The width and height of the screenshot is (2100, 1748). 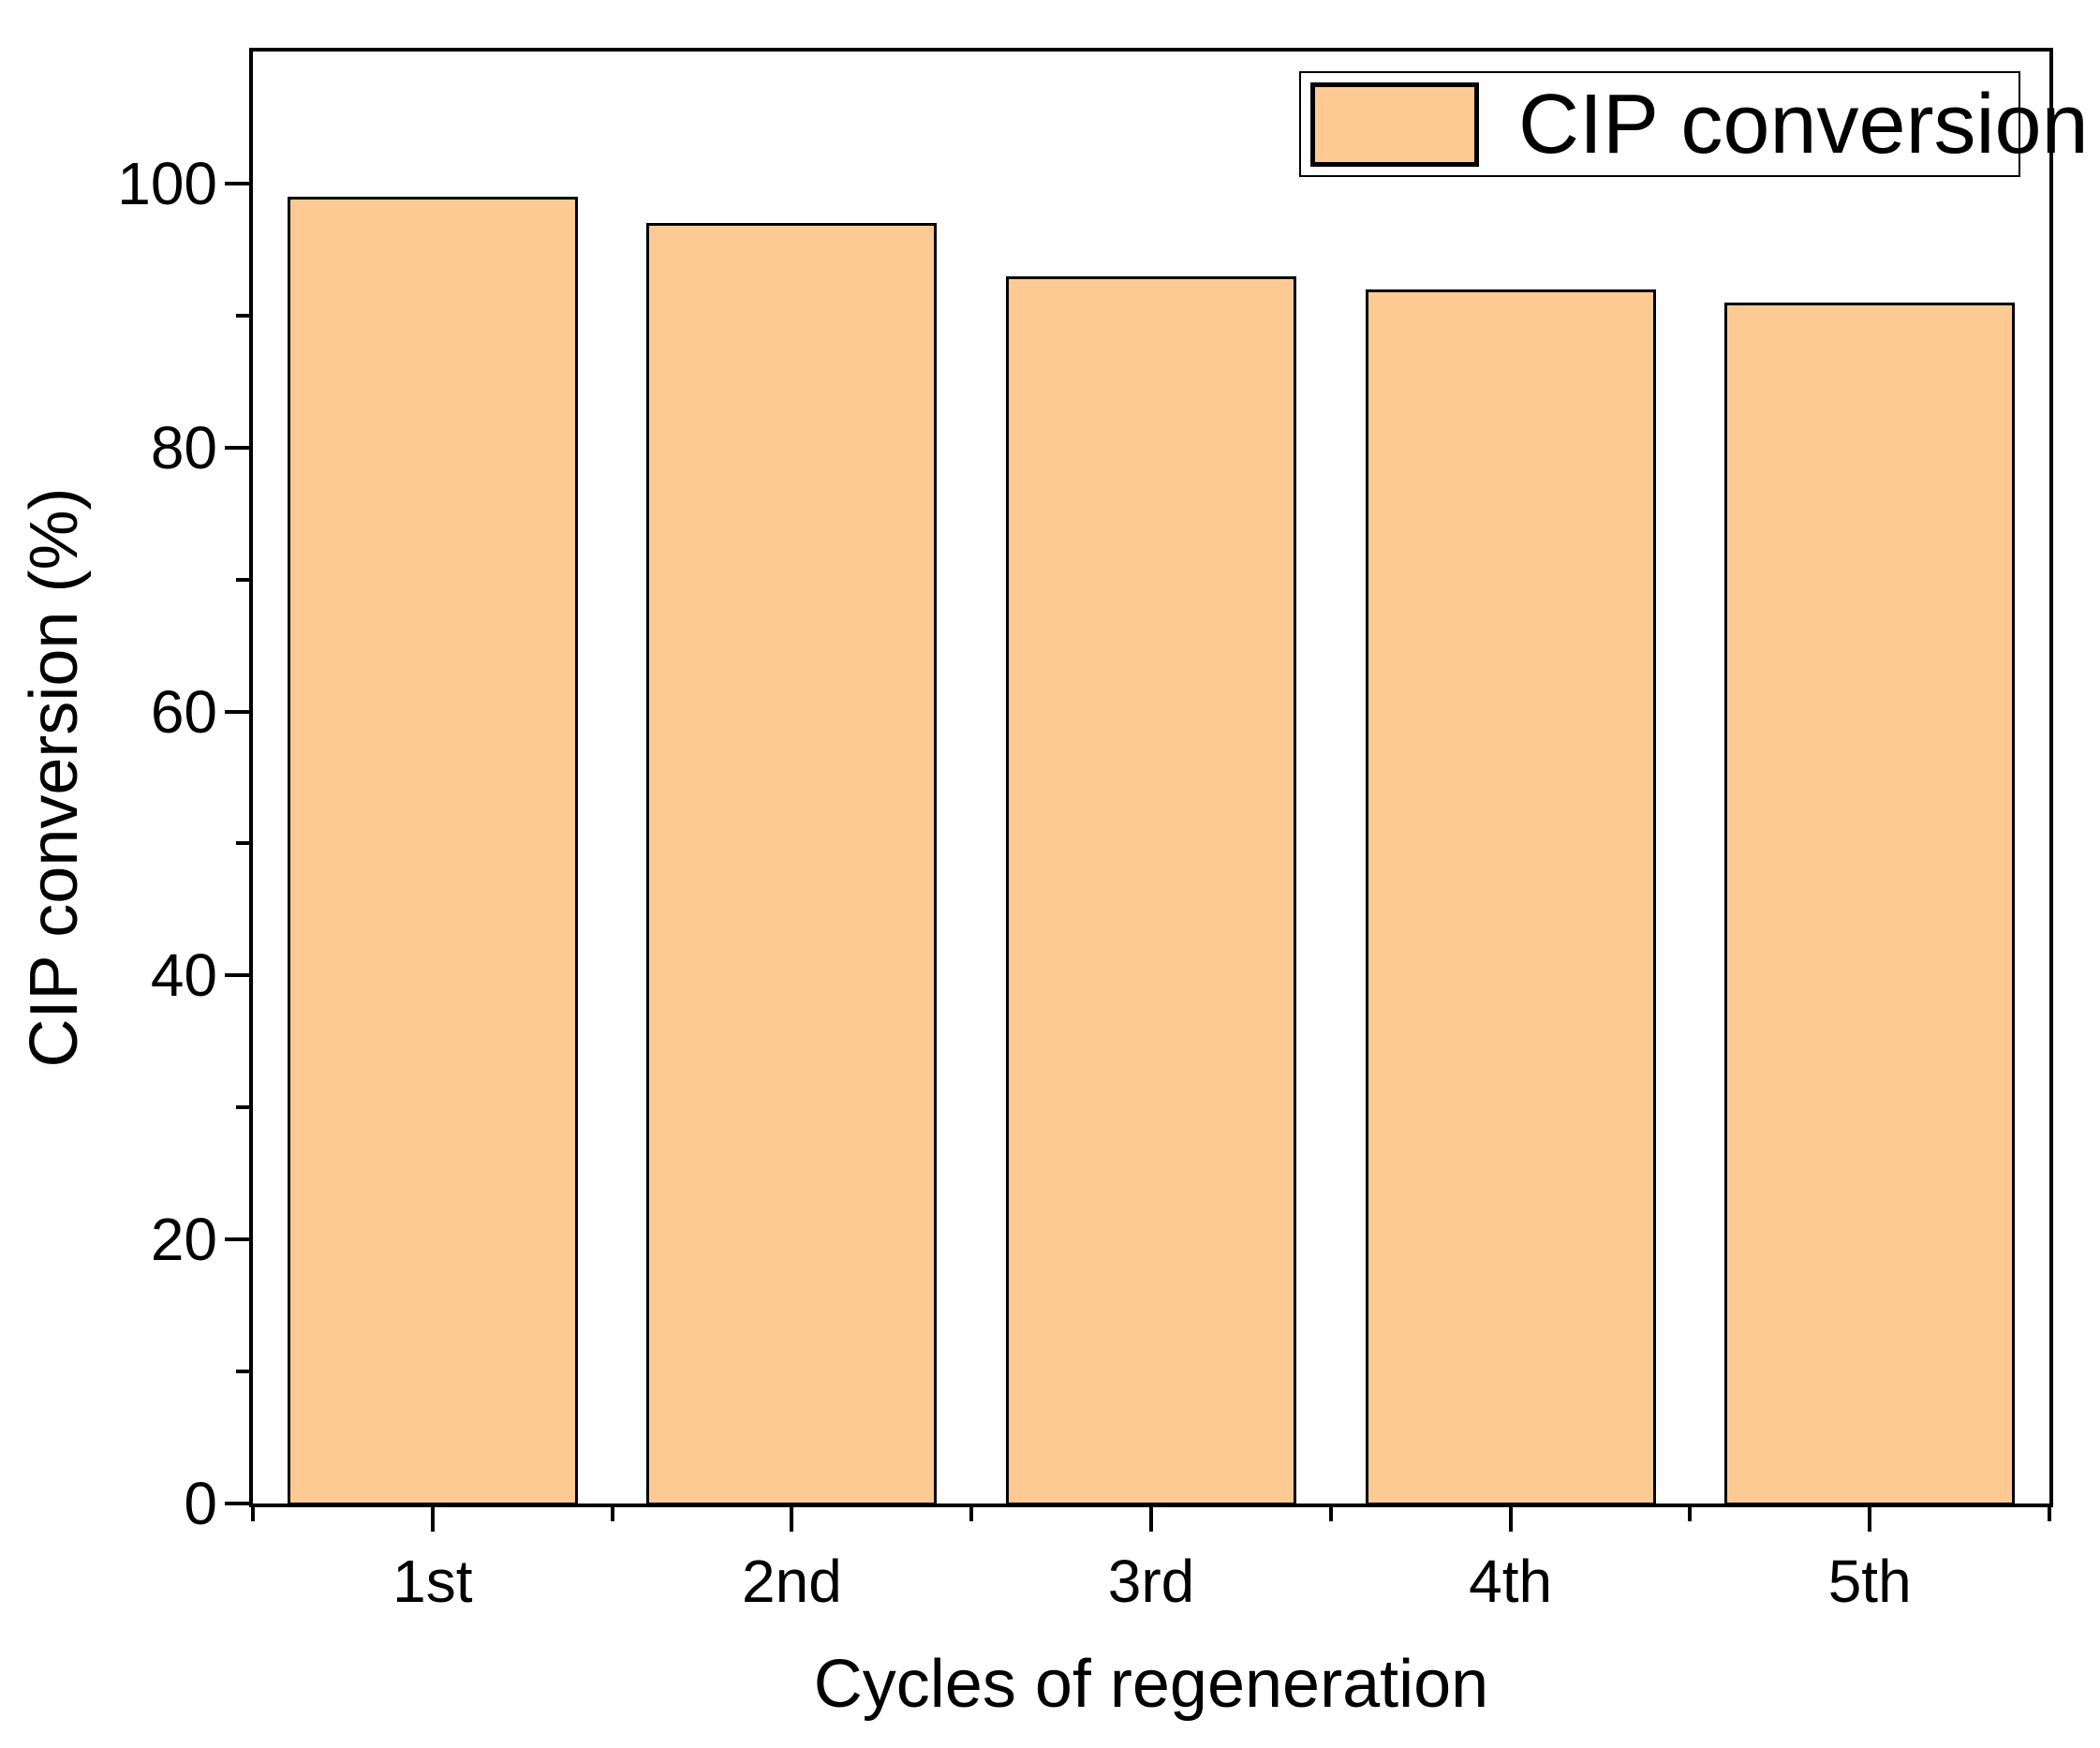 What do you see at coordinates (792, 1581) in the screenshot?
I see `x-tick-label-2nd: 2nd` at bounding box center [792, 1581].